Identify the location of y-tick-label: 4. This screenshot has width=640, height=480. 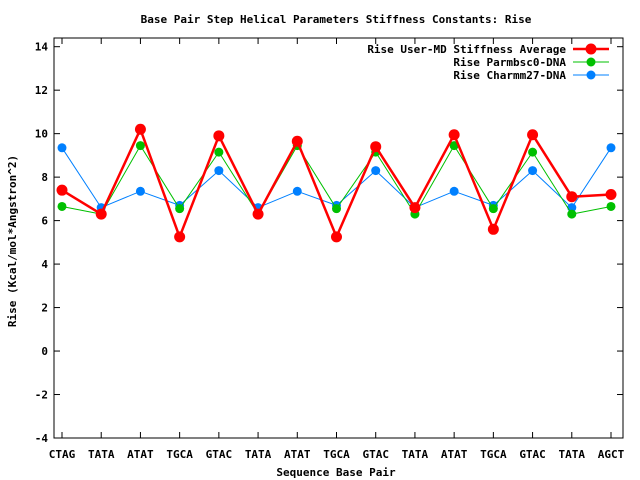
(44, 264).